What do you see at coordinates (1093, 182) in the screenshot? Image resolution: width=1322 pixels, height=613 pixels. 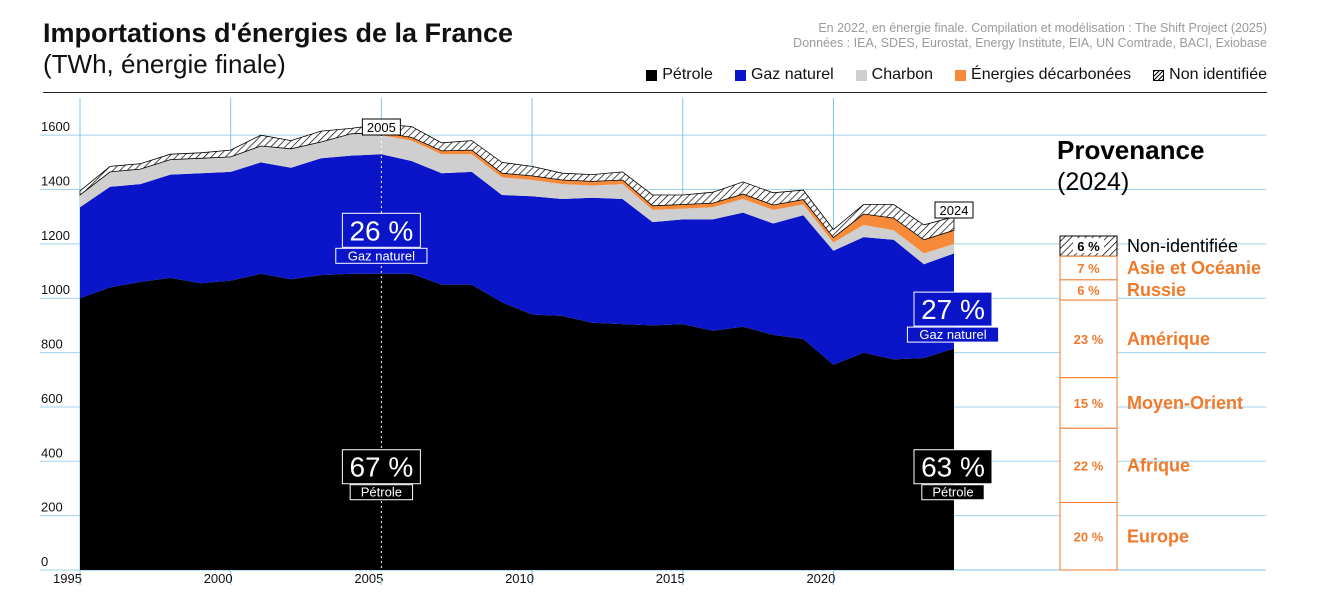 I see `provenance-subtitle: (2024)` at bounding box center [1093, 182].